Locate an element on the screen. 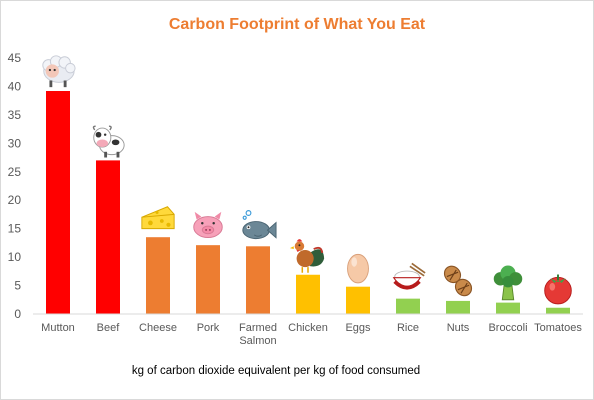 Image resolution: width=594 pixels, height=400 pixels. y-tick-label: 10 is located at coordinates (15, 257).